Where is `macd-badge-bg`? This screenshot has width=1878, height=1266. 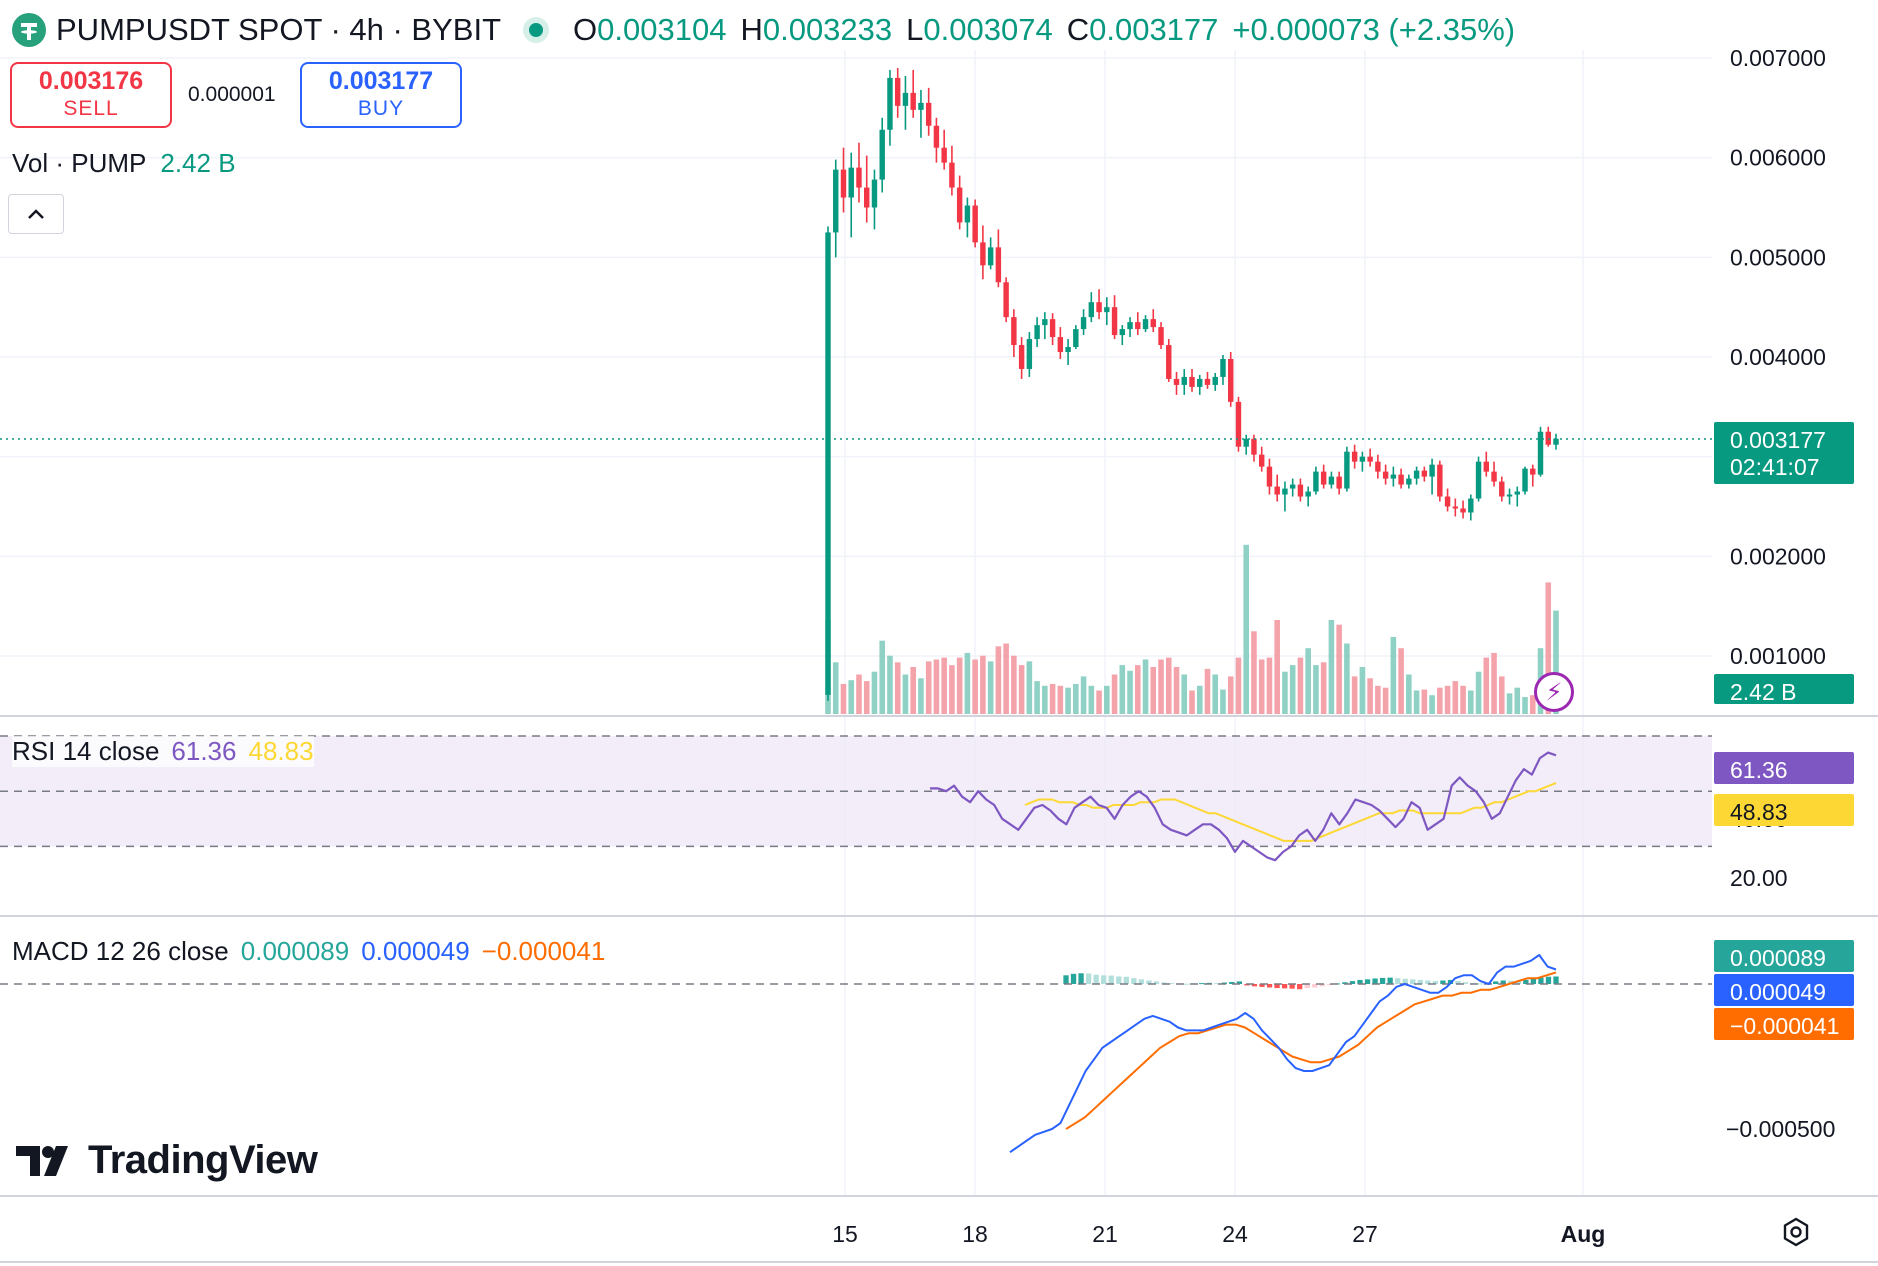 macd-badge-bg is located at coordinates (1784, 990).